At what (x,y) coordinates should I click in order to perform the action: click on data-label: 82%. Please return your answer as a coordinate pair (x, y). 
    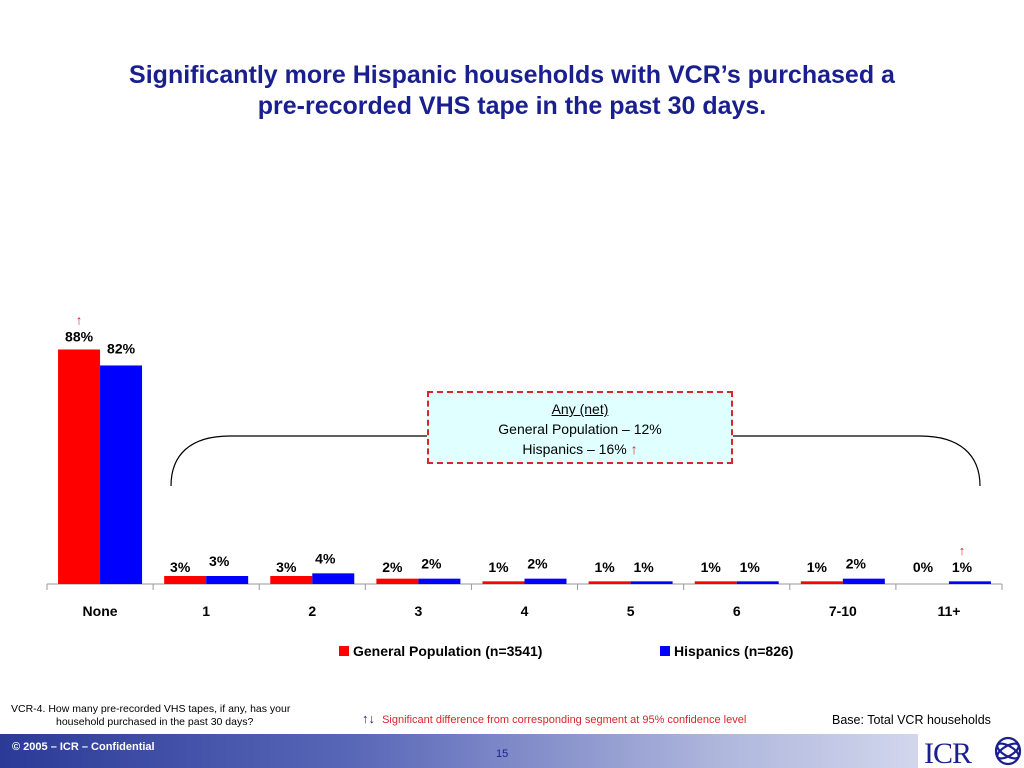
    Looking at the image, I should click on (121, 348).